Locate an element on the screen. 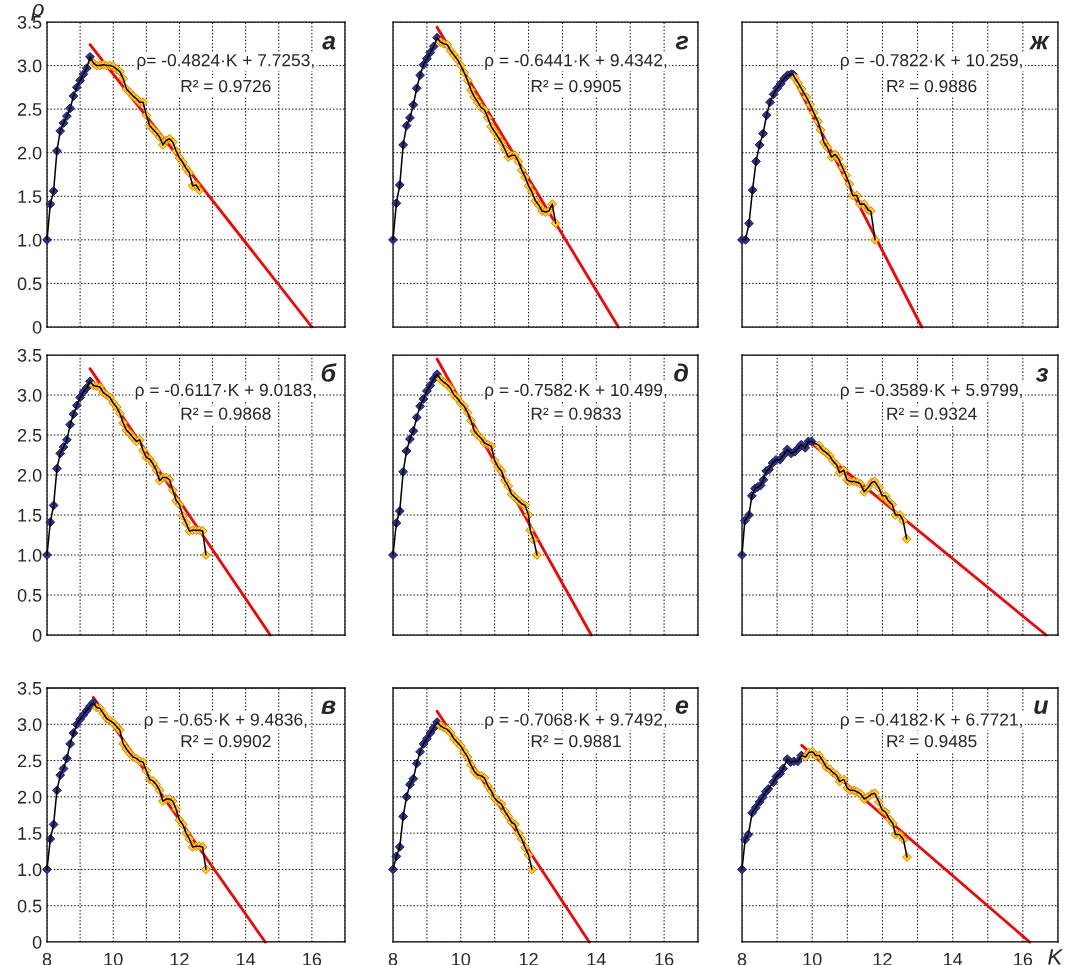 This screenshot has height=965, width=1068. annotation: R² = 0.9886 is located at coordinates (932, 86).